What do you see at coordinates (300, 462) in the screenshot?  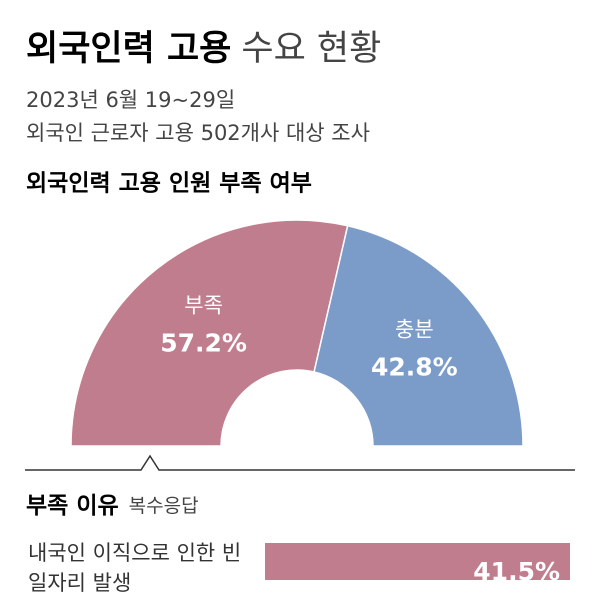 I see `separator` at bounding box center [300, 462].